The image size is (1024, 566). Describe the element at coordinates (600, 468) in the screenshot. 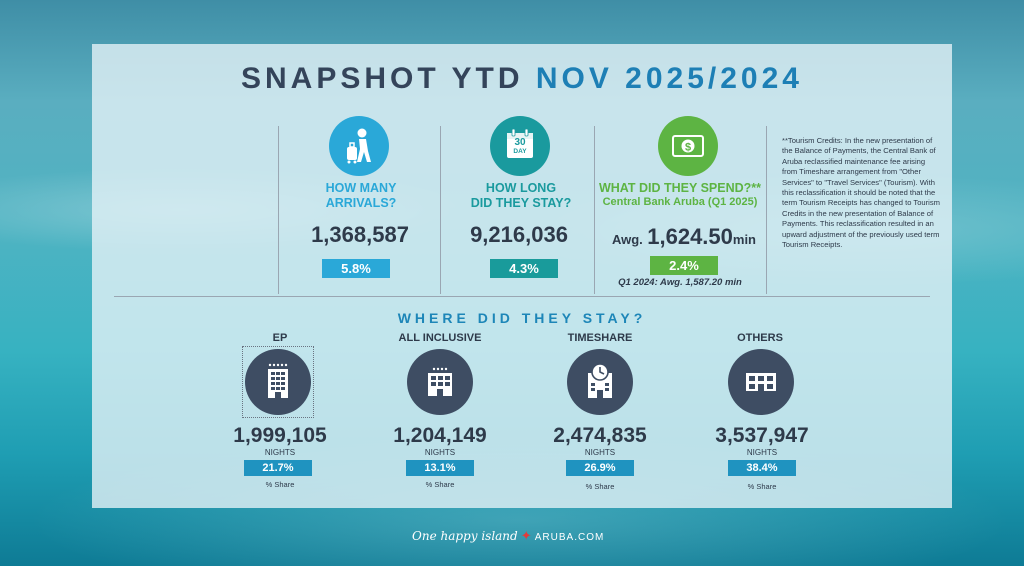

I see `accommodation-share-badge: 26.9%` at that location.